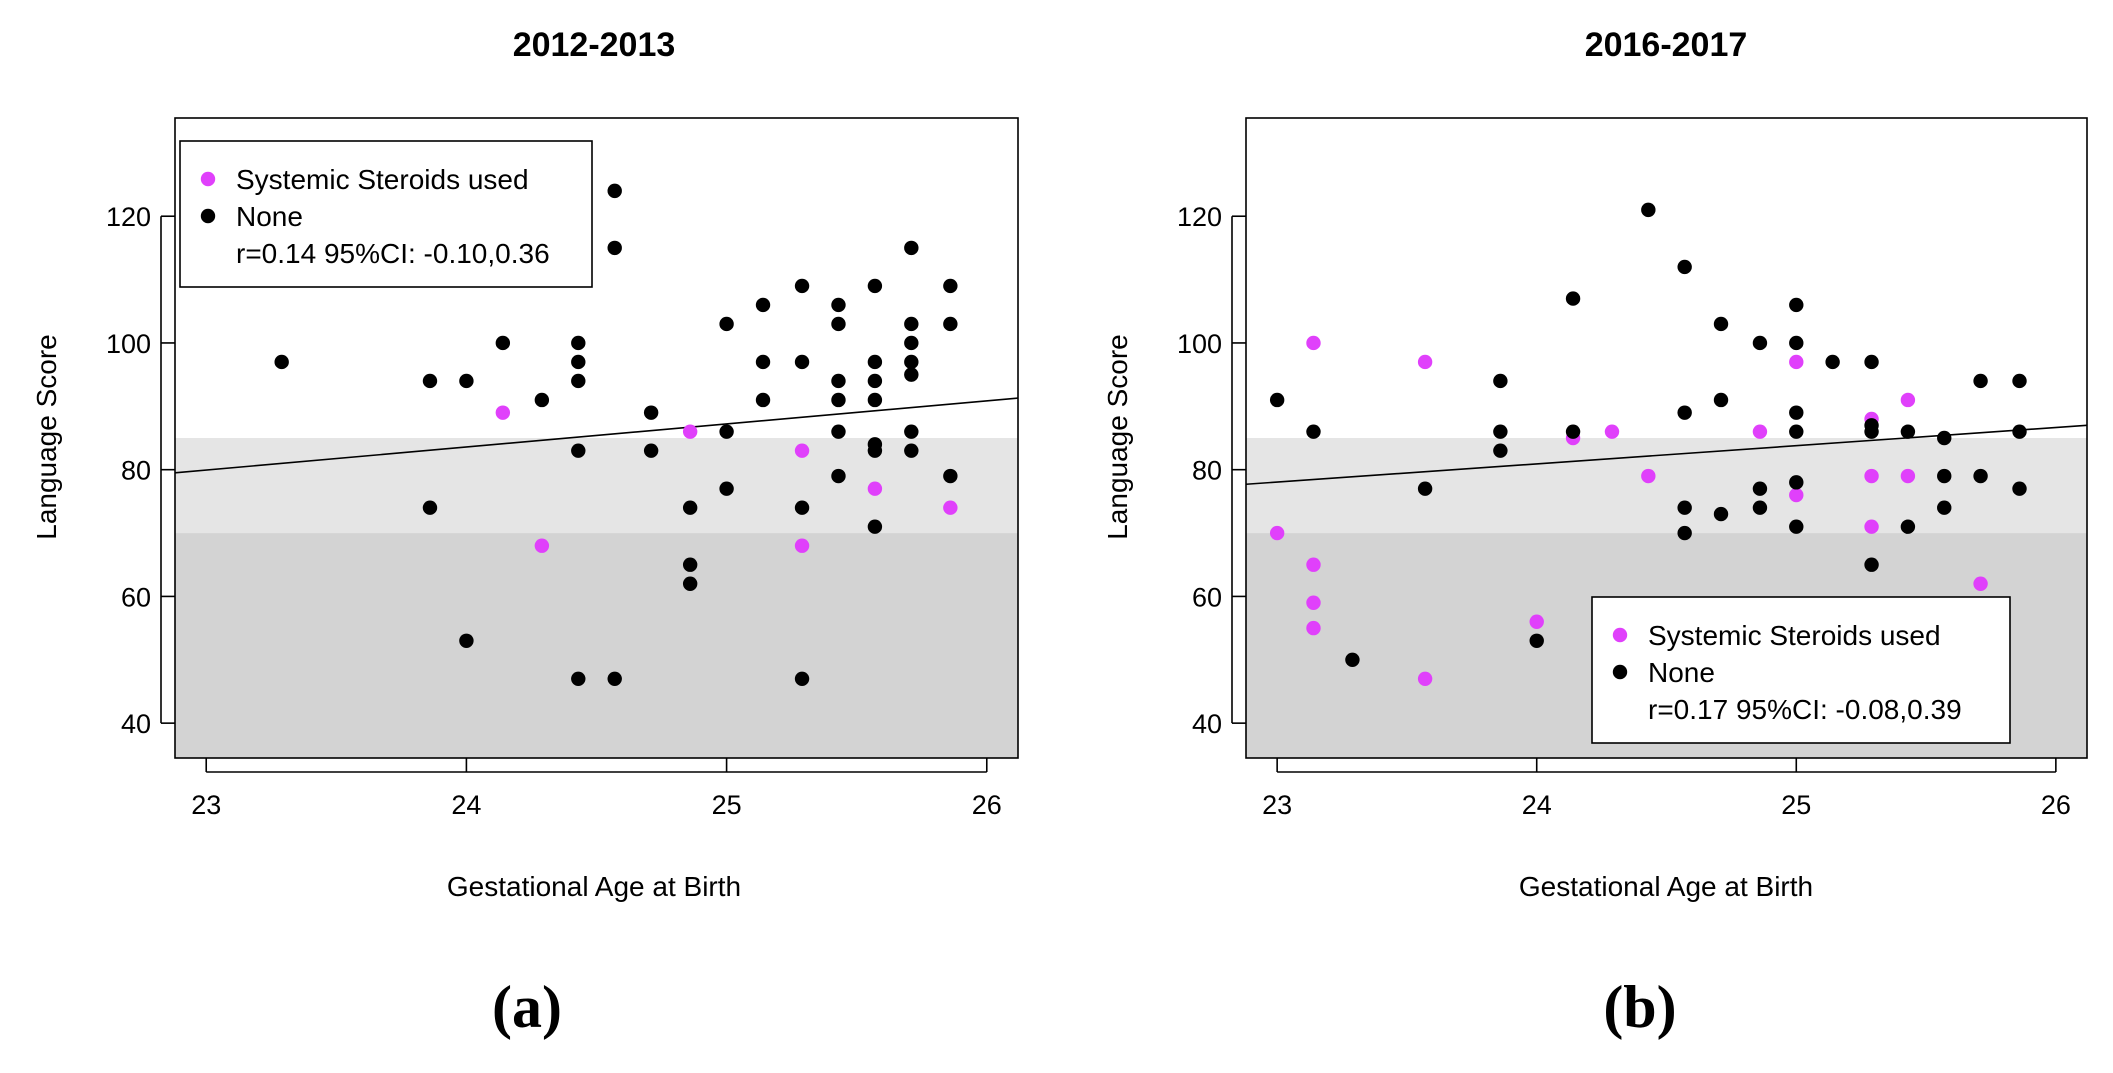  What do you see at coordinates (1207, 471) in the screenshot?
I see `y-tick-label: 80` at bounding box center [1207, 471].